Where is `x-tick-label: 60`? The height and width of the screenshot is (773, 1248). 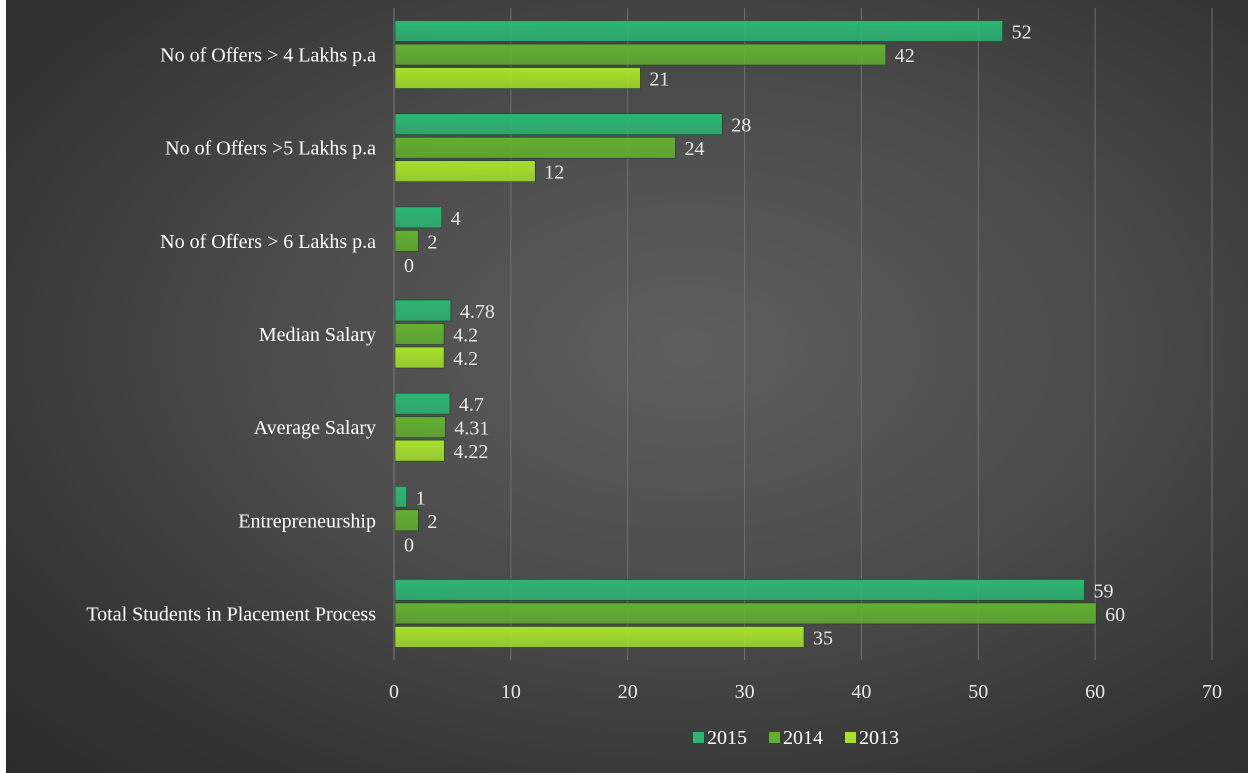 x-tick-label: 60 is located at coordinates (1095, 692).